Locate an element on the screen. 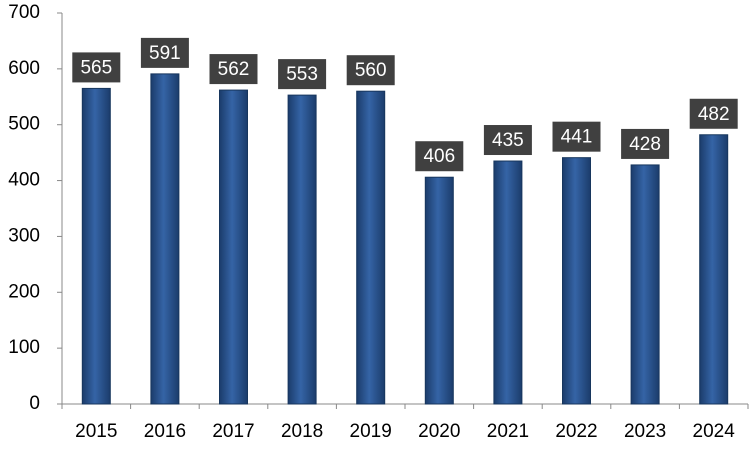 The height and width of the screenshot is (453, 750). value-label: 482 is located at coordinates (714, 114).